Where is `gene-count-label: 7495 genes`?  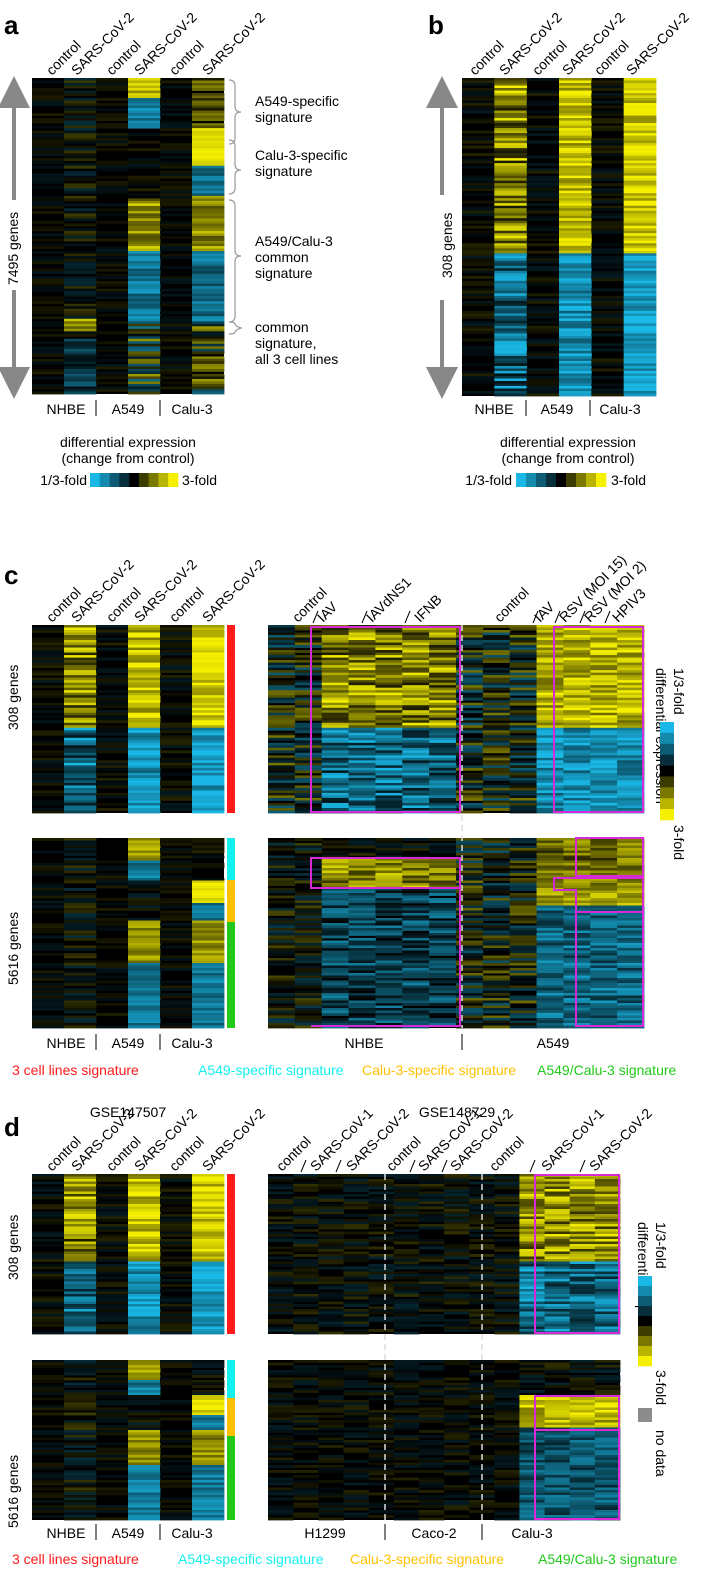 gene-count-label: 7495 genes is located at coordinates (13, 248).